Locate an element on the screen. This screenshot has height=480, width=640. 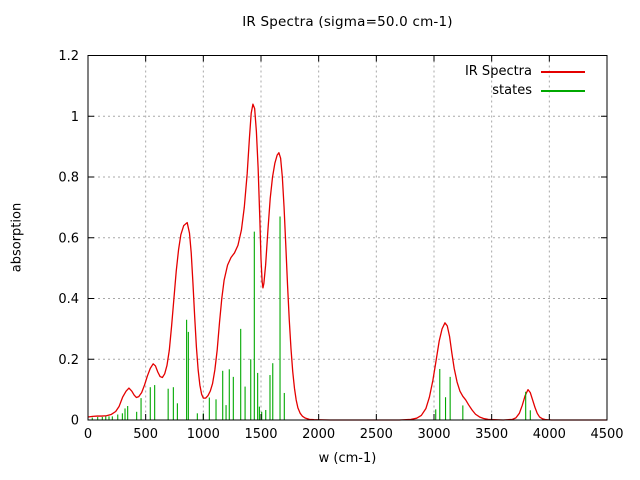
svg-text: 2500 is located at coordinates (376, 434).